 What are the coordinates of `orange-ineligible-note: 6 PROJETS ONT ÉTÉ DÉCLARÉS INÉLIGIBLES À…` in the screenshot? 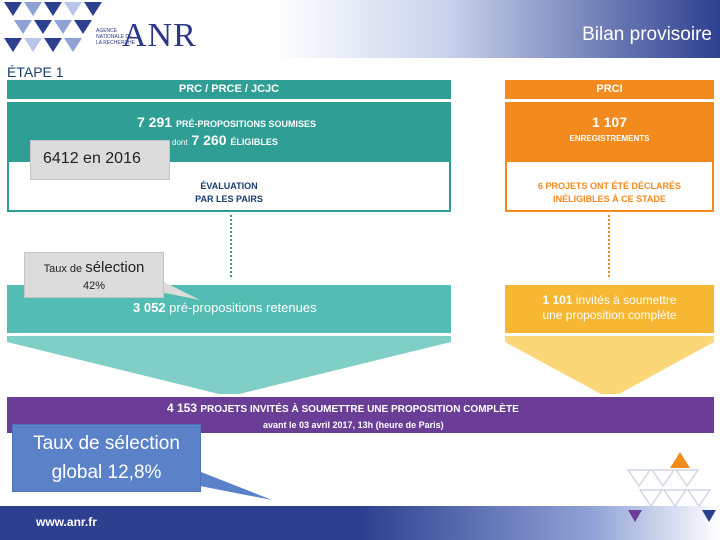 It's located at (609, 193).